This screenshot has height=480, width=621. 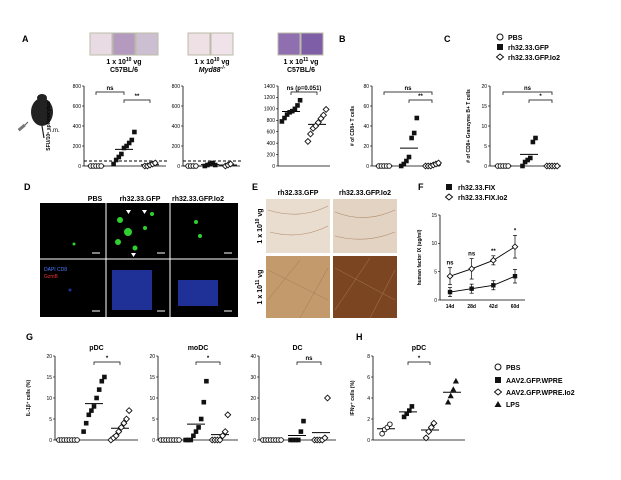 I want to click on legend-filled-square-icon, so click(x=449, y=187).